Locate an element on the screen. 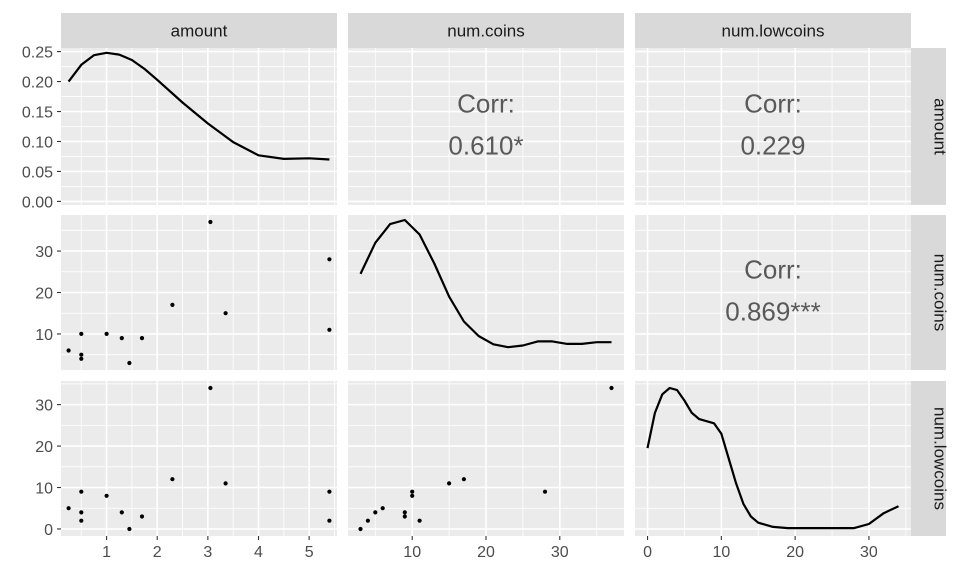 This screenshot has height=576, width=960. x-axis-col-1: 1 2 3 4 5 is located at coordinates (208, 548).